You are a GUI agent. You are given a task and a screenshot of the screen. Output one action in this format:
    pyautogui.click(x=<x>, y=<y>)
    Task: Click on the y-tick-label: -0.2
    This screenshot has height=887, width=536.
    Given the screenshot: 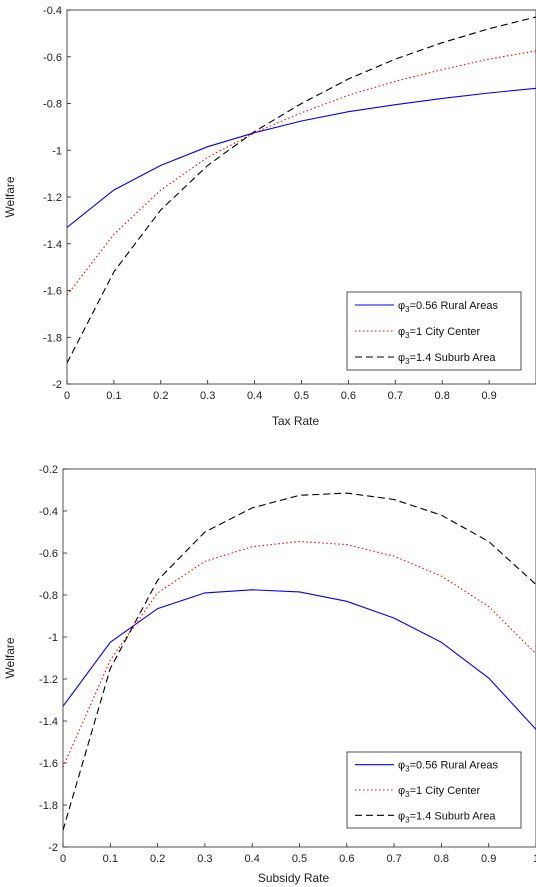 What is the action you would take?
    pyautogui.click(x=48, y=470)
    